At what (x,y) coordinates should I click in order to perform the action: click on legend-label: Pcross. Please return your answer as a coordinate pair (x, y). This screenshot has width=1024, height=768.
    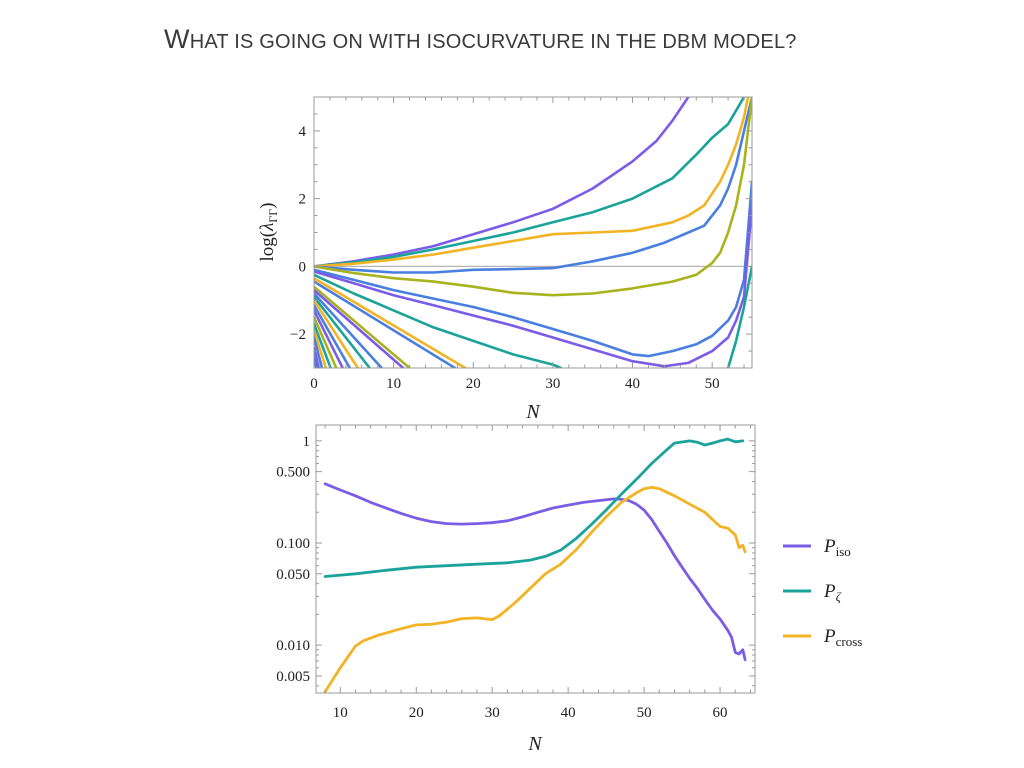
    Looking at the image, I should click on (842, 637).